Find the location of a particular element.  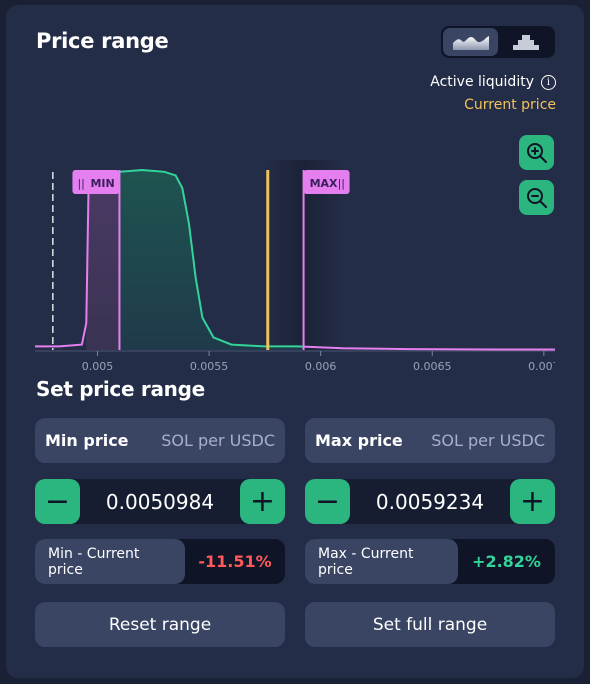

min-decrement-button: − is located at coordinates (57, 501).